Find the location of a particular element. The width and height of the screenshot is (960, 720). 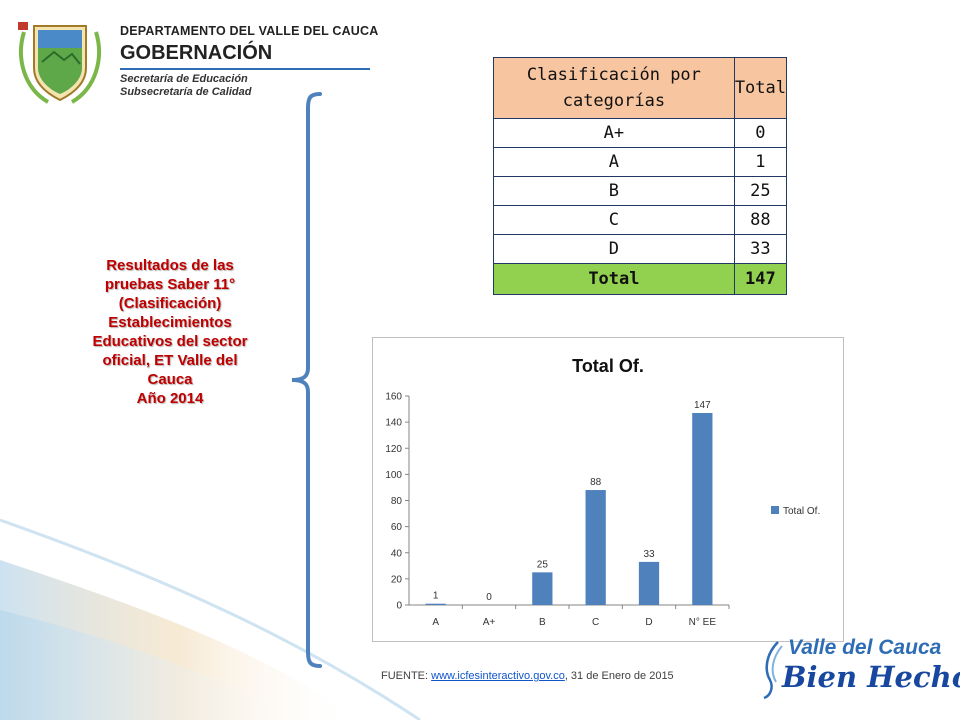

title-line: Cauca is located at coordinates (170, 379).